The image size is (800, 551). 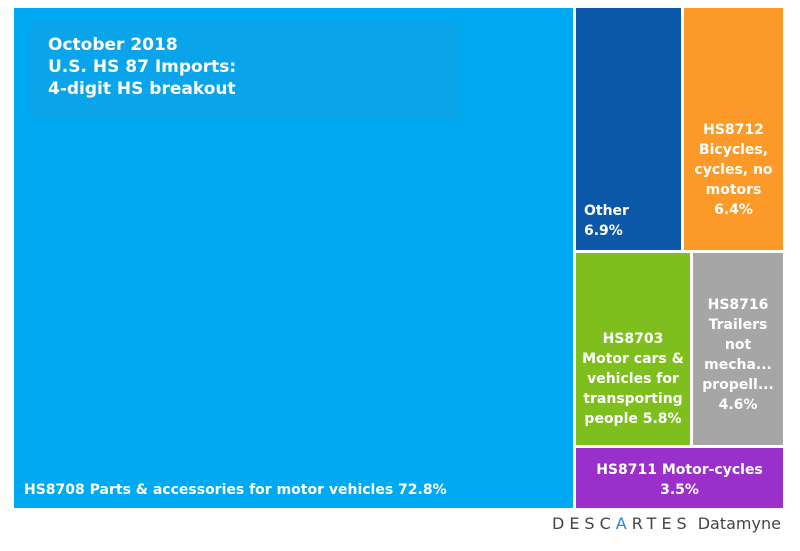 What do you see at coordinates (733, 150) in the screenshot?
I see `tile-label-line: Bicycles,` at bounding box center [733, 150].